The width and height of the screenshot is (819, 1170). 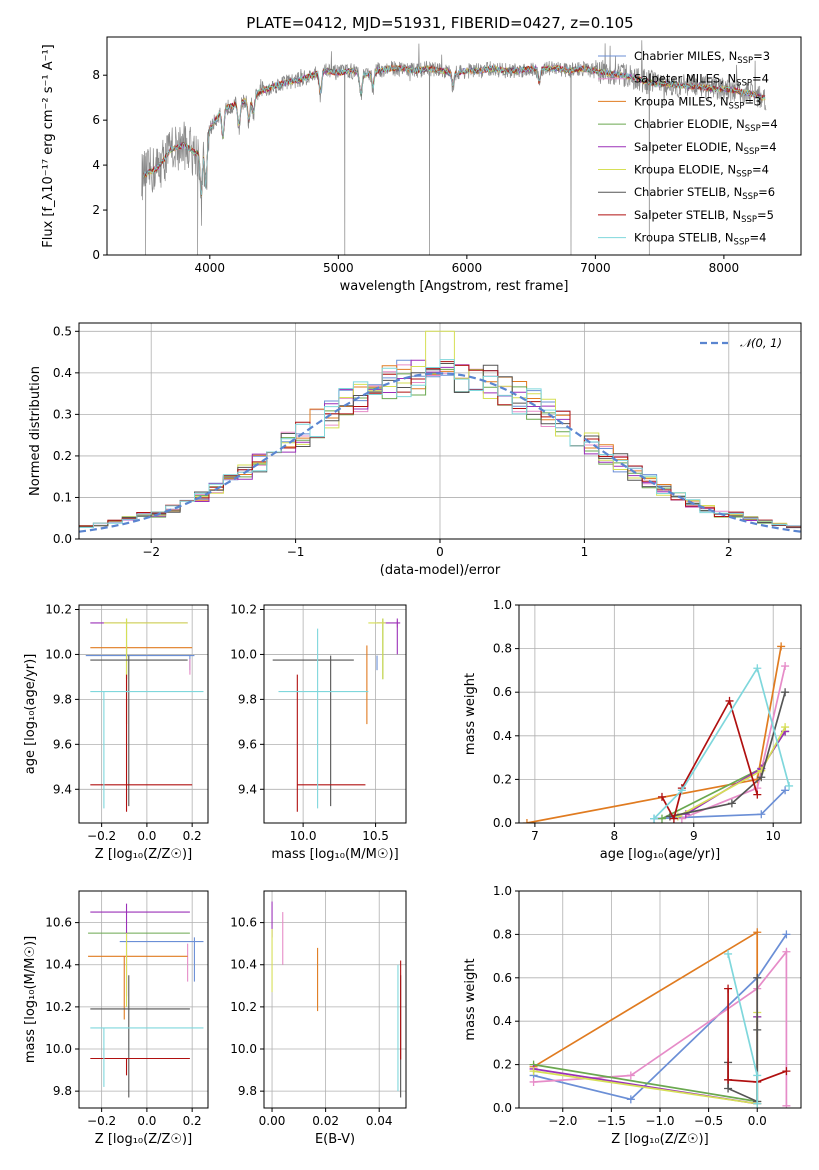 What do you see at coordinates (331, 743) in the screenshot?
I see `errorbar-point-salpeter-stelib` at bounding box center [331, 743].